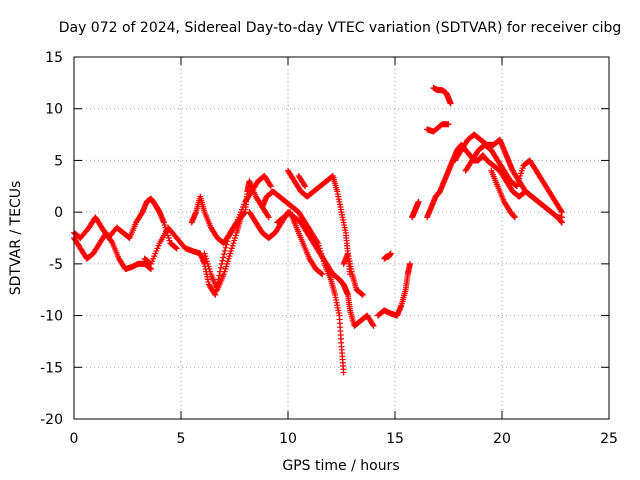  What do you see at coordinates (51, 239) in the screenshot?
I see `y-tick-labels: -20 -15 -10 -5 0 5 10 15` at bounding box center [51, 239].